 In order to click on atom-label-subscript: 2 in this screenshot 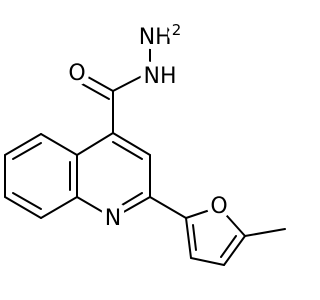, I will do `click(177, 30)`.